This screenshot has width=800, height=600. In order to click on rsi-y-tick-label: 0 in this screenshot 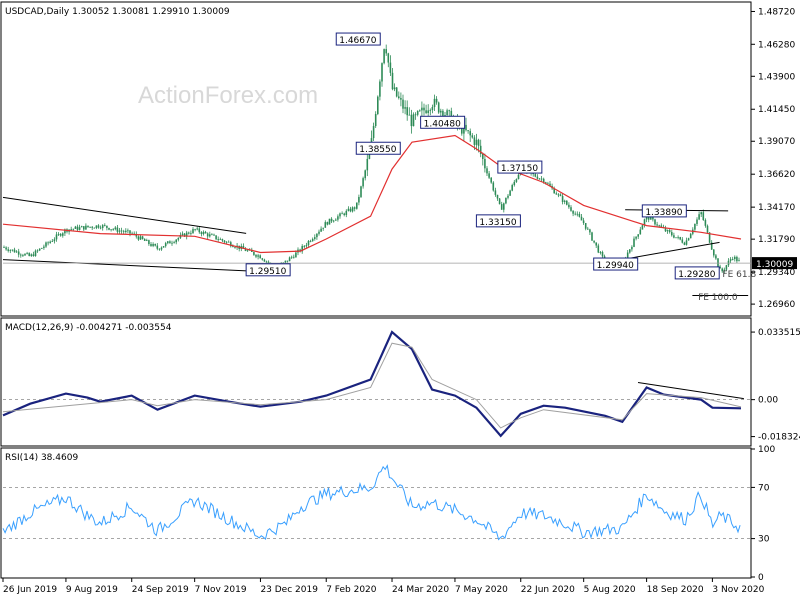, I will do `click(761, 578)`.